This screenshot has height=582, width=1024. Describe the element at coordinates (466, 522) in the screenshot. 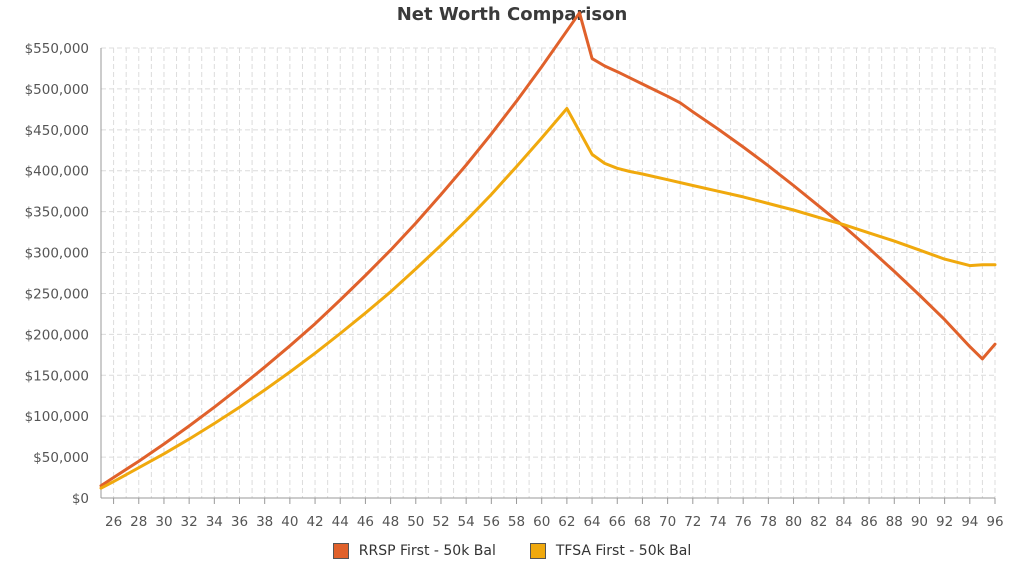

I see `x-tick-label: 54` at that location.